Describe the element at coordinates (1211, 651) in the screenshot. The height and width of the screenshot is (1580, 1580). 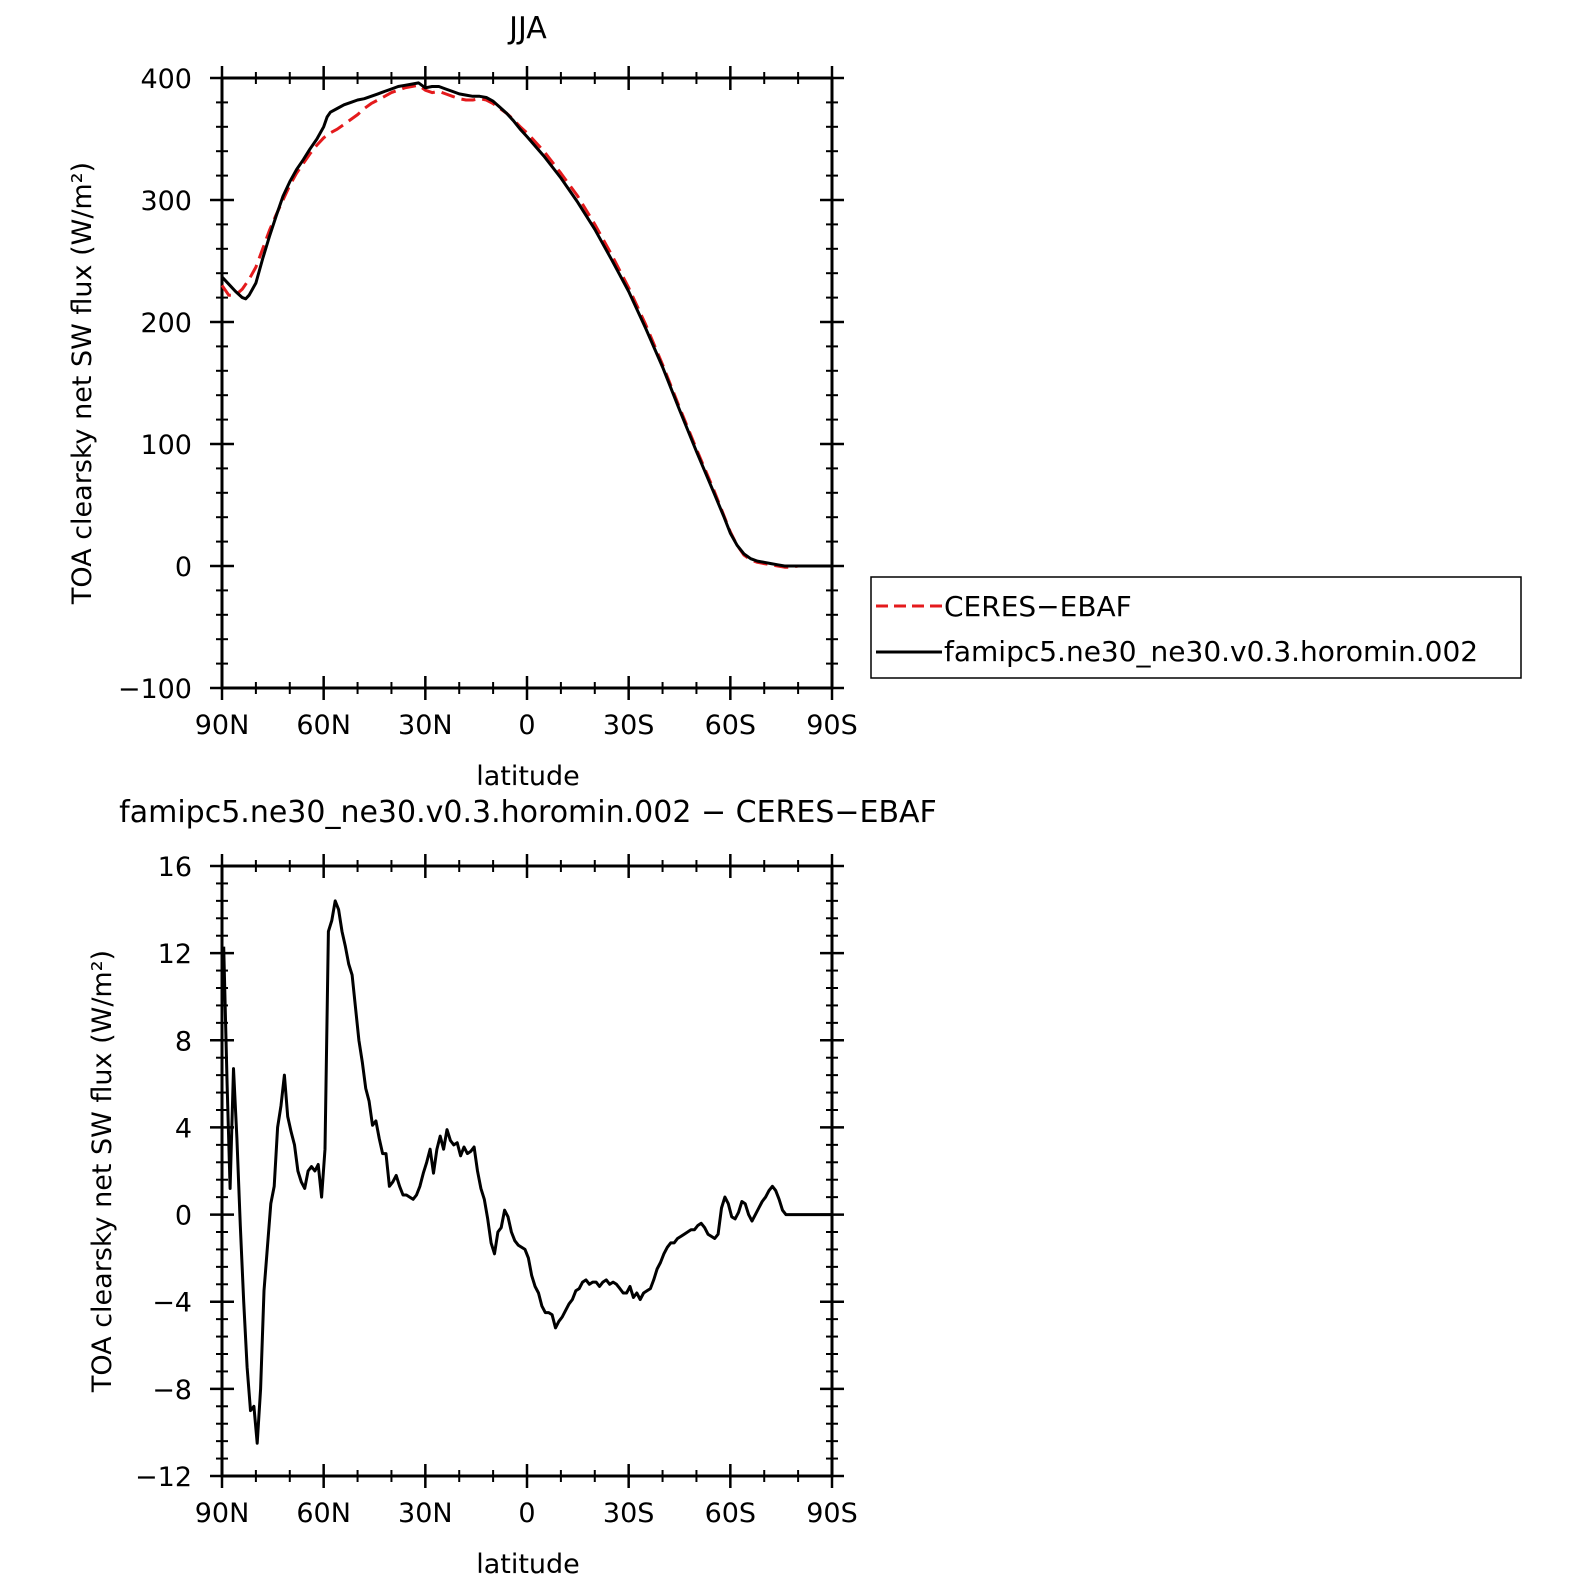
I see `legend-label-famipc5: famipc5.ne30_ne30.v0.3.horomin.002` at that location.